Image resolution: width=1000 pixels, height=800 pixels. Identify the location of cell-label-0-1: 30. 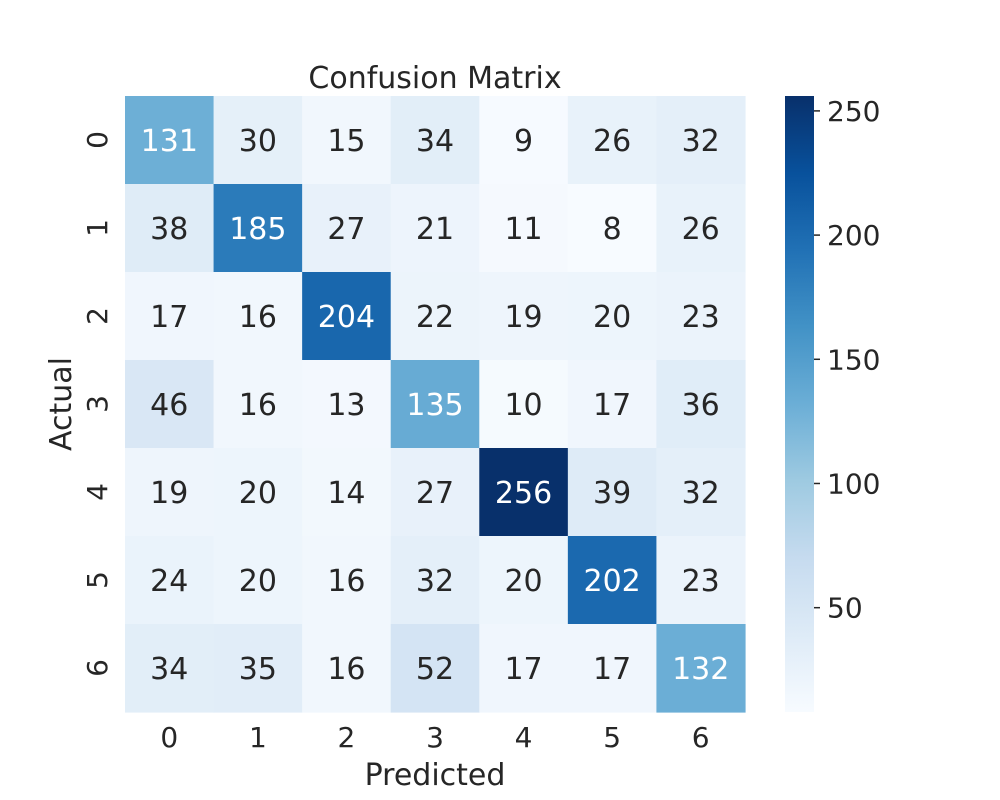
(258, 141).